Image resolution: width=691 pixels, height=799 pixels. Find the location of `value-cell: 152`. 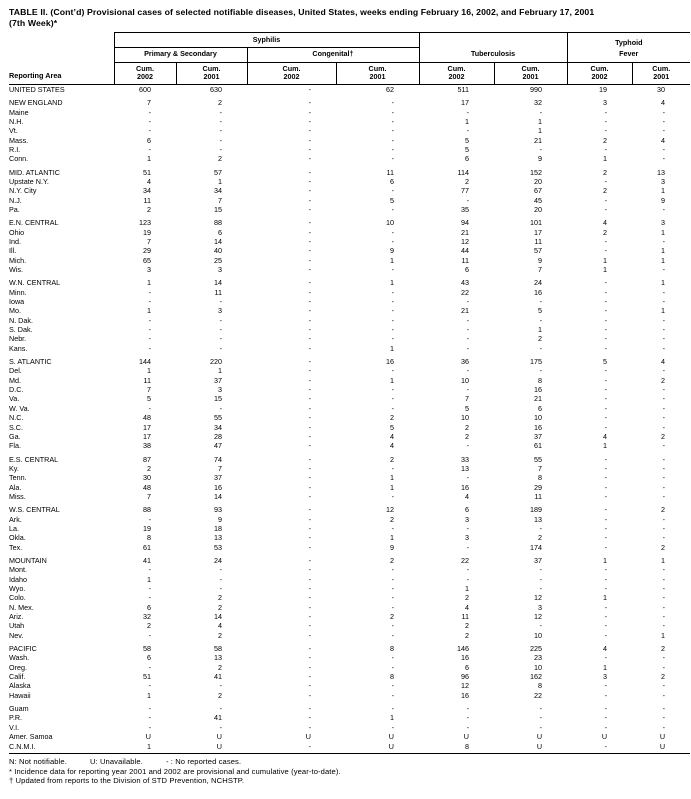

value-cell: 152 is located at coordinates (536, 172).